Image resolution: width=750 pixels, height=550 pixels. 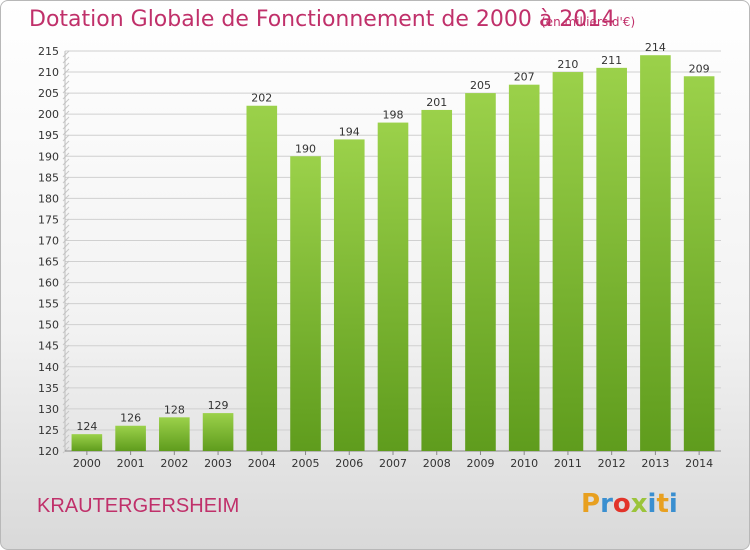 I want to click on y-tick-label: 185, so click(x=48, y=177).